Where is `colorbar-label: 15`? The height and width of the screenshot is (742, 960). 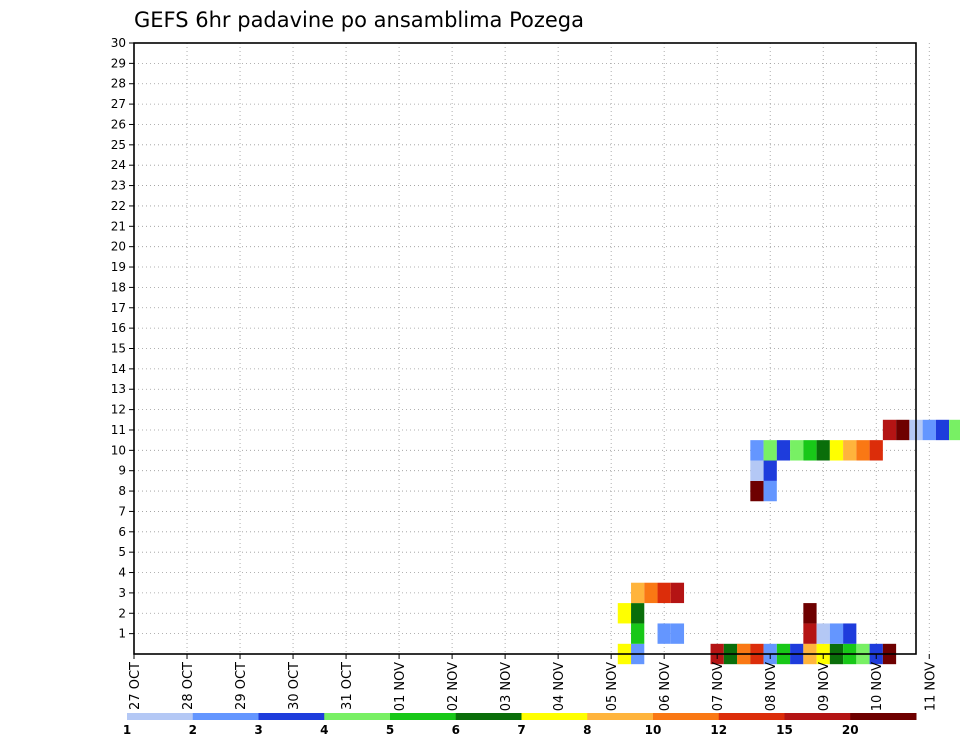 colorbar-label: 15 is located at coordinates (784, 730).